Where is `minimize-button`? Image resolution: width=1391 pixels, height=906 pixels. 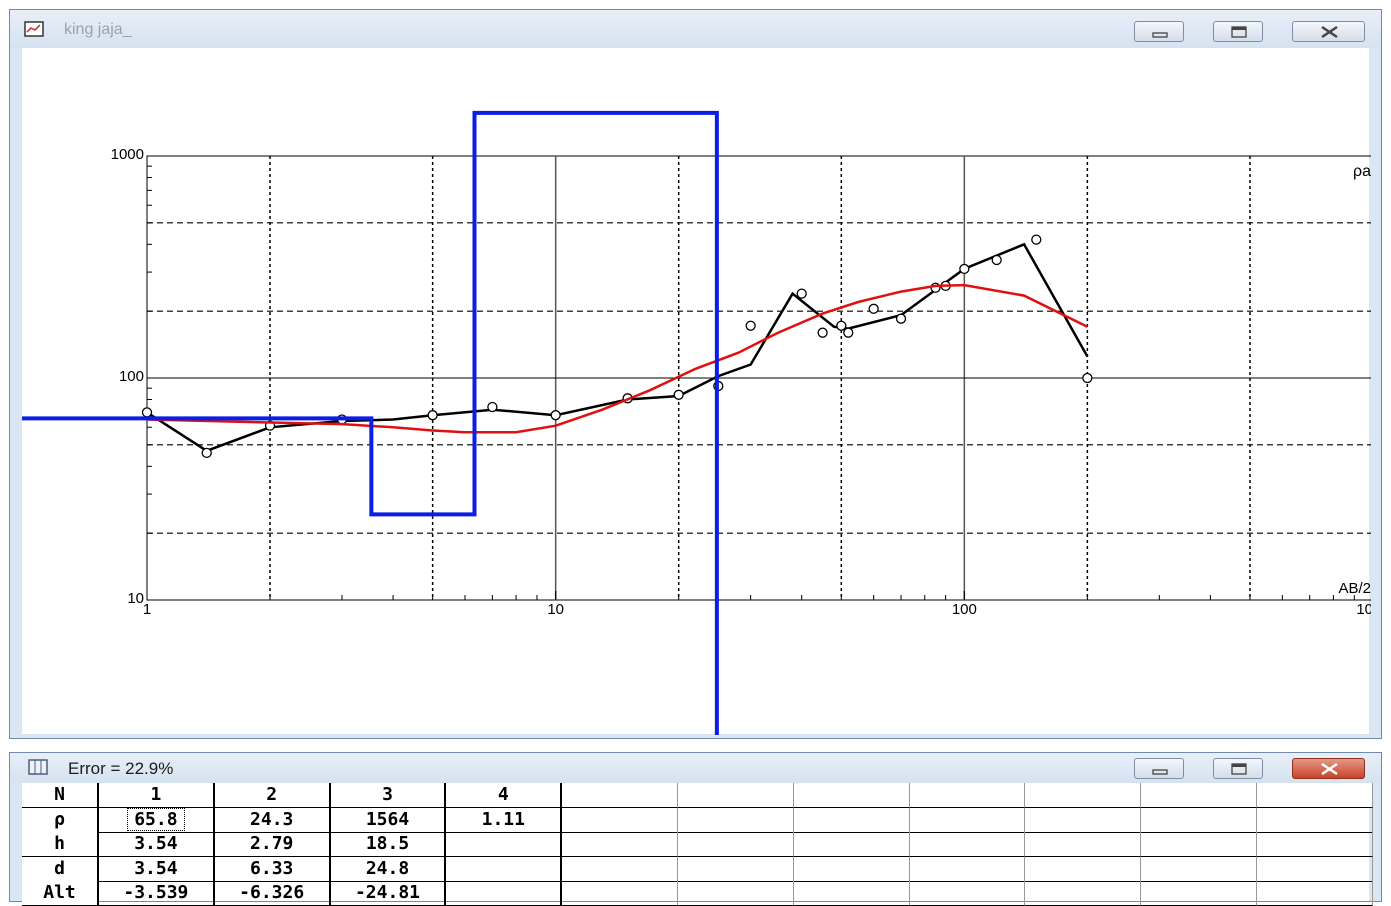 minimize-button is located at coordinates (1159, 31).